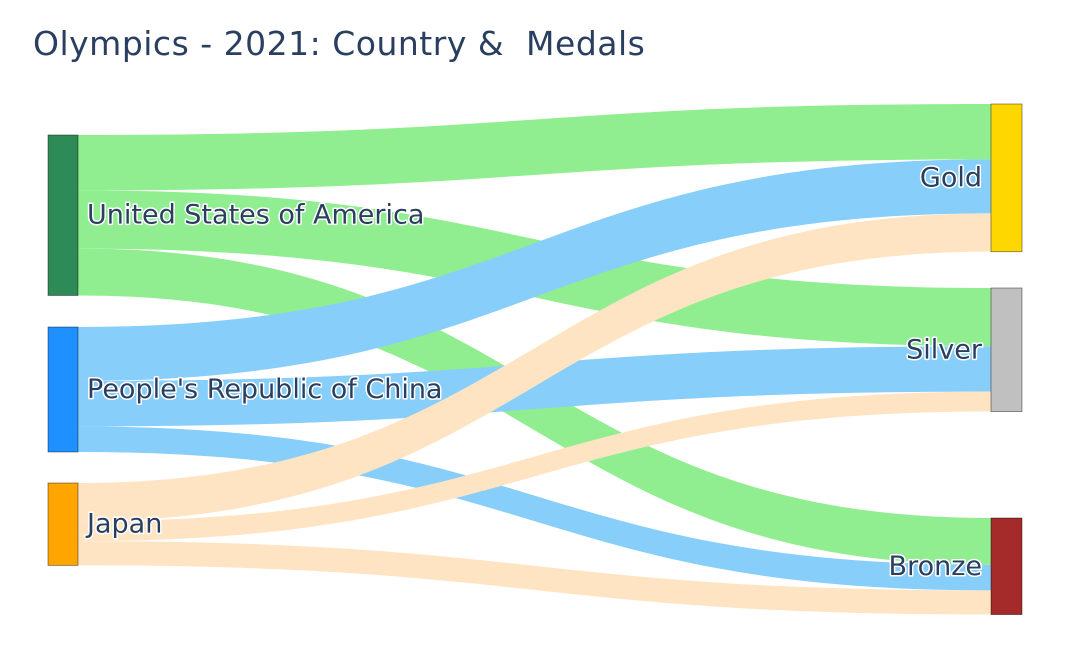 This screenshot has width=1080, height=659. What do you see at coordinates (534, 578) in the screenshot?
I see `sankey-link-japan-bronze` at bounding box center [534, 578].